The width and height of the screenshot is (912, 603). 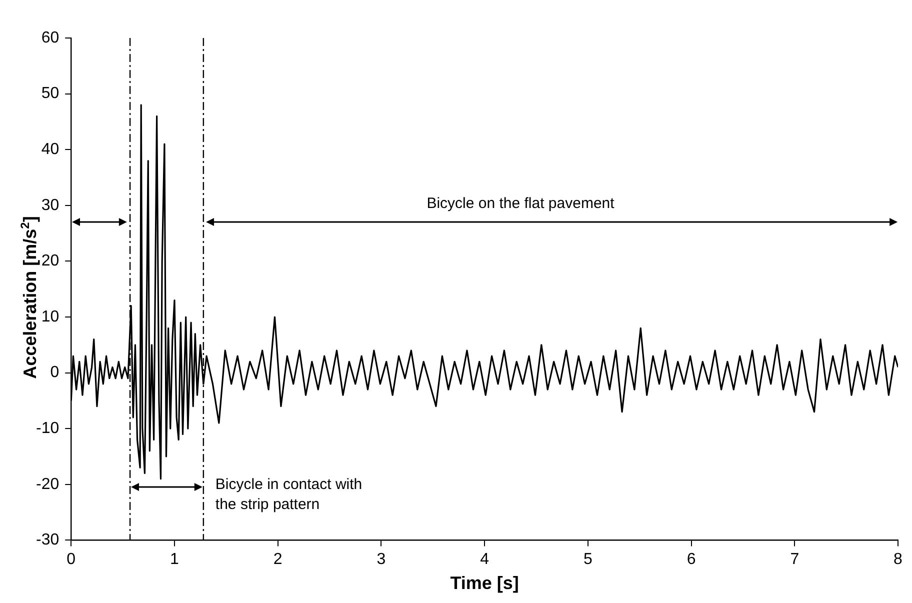 I want to click on x-tick-label: 8, so click(x=898, y=559).